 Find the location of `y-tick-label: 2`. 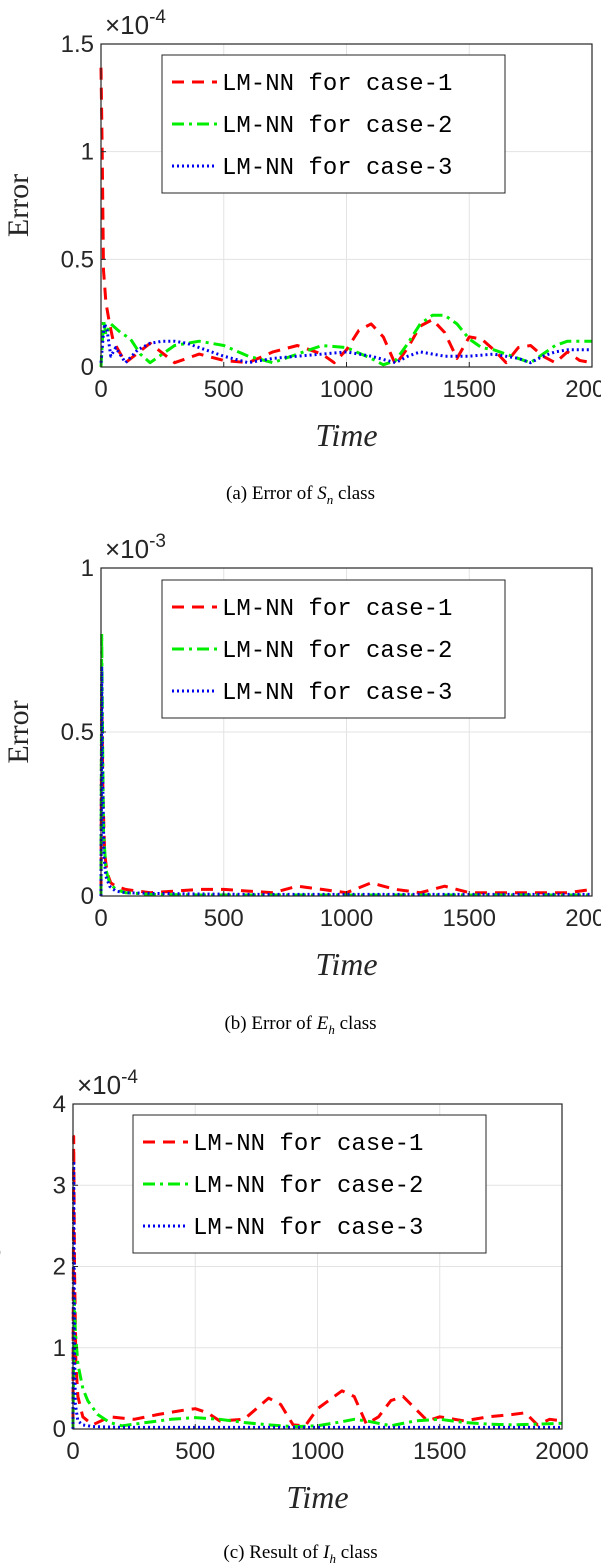

y-tick-label: 2 is located at coordinates (59, 1267).